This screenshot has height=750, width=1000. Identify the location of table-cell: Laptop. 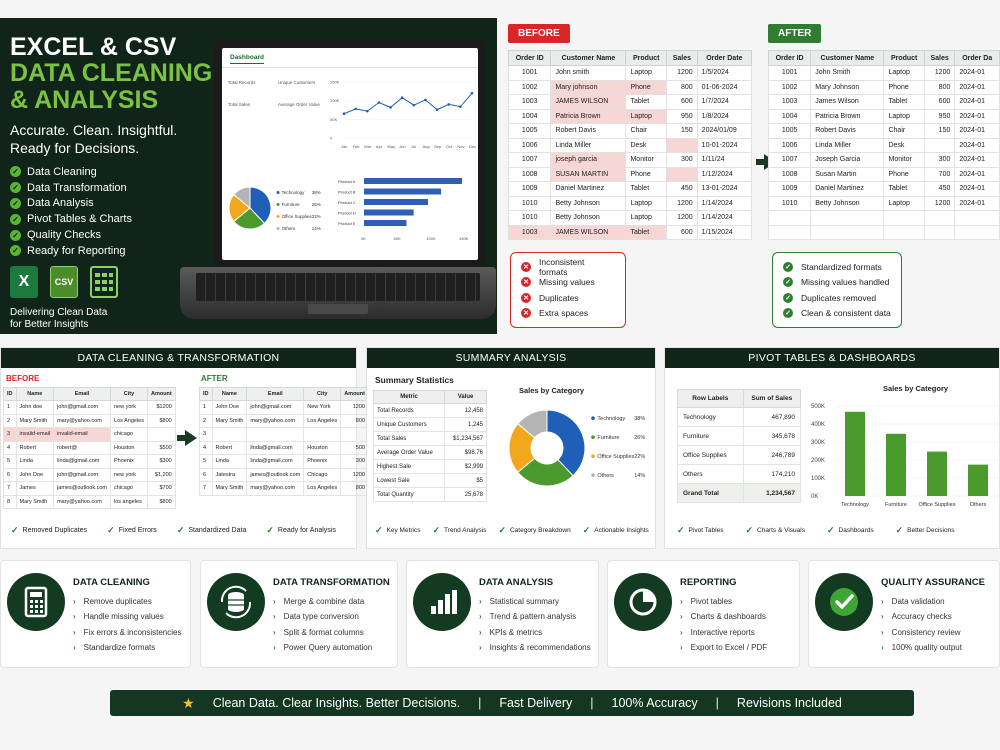
(646, 203).